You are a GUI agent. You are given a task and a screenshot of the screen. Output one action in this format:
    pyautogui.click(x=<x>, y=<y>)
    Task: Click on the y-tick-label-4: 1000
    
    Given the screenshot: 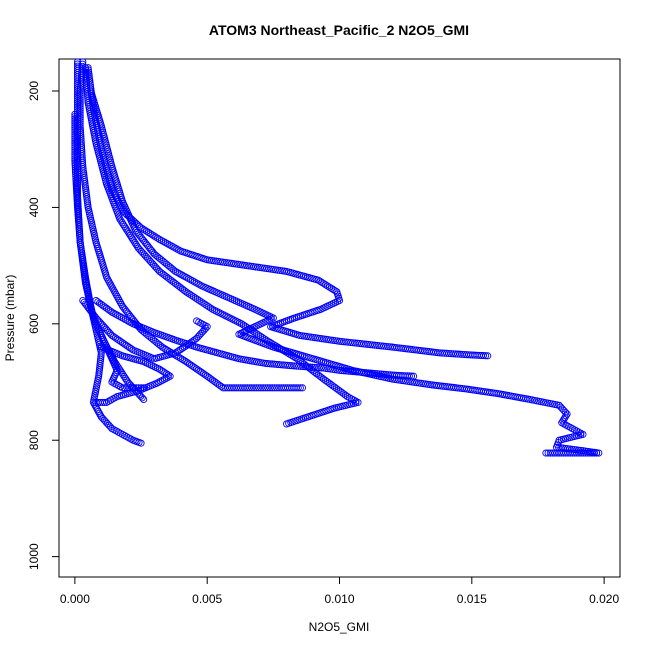 What is the action you would take?
    pyautogui.click(x=34, y=556)
    